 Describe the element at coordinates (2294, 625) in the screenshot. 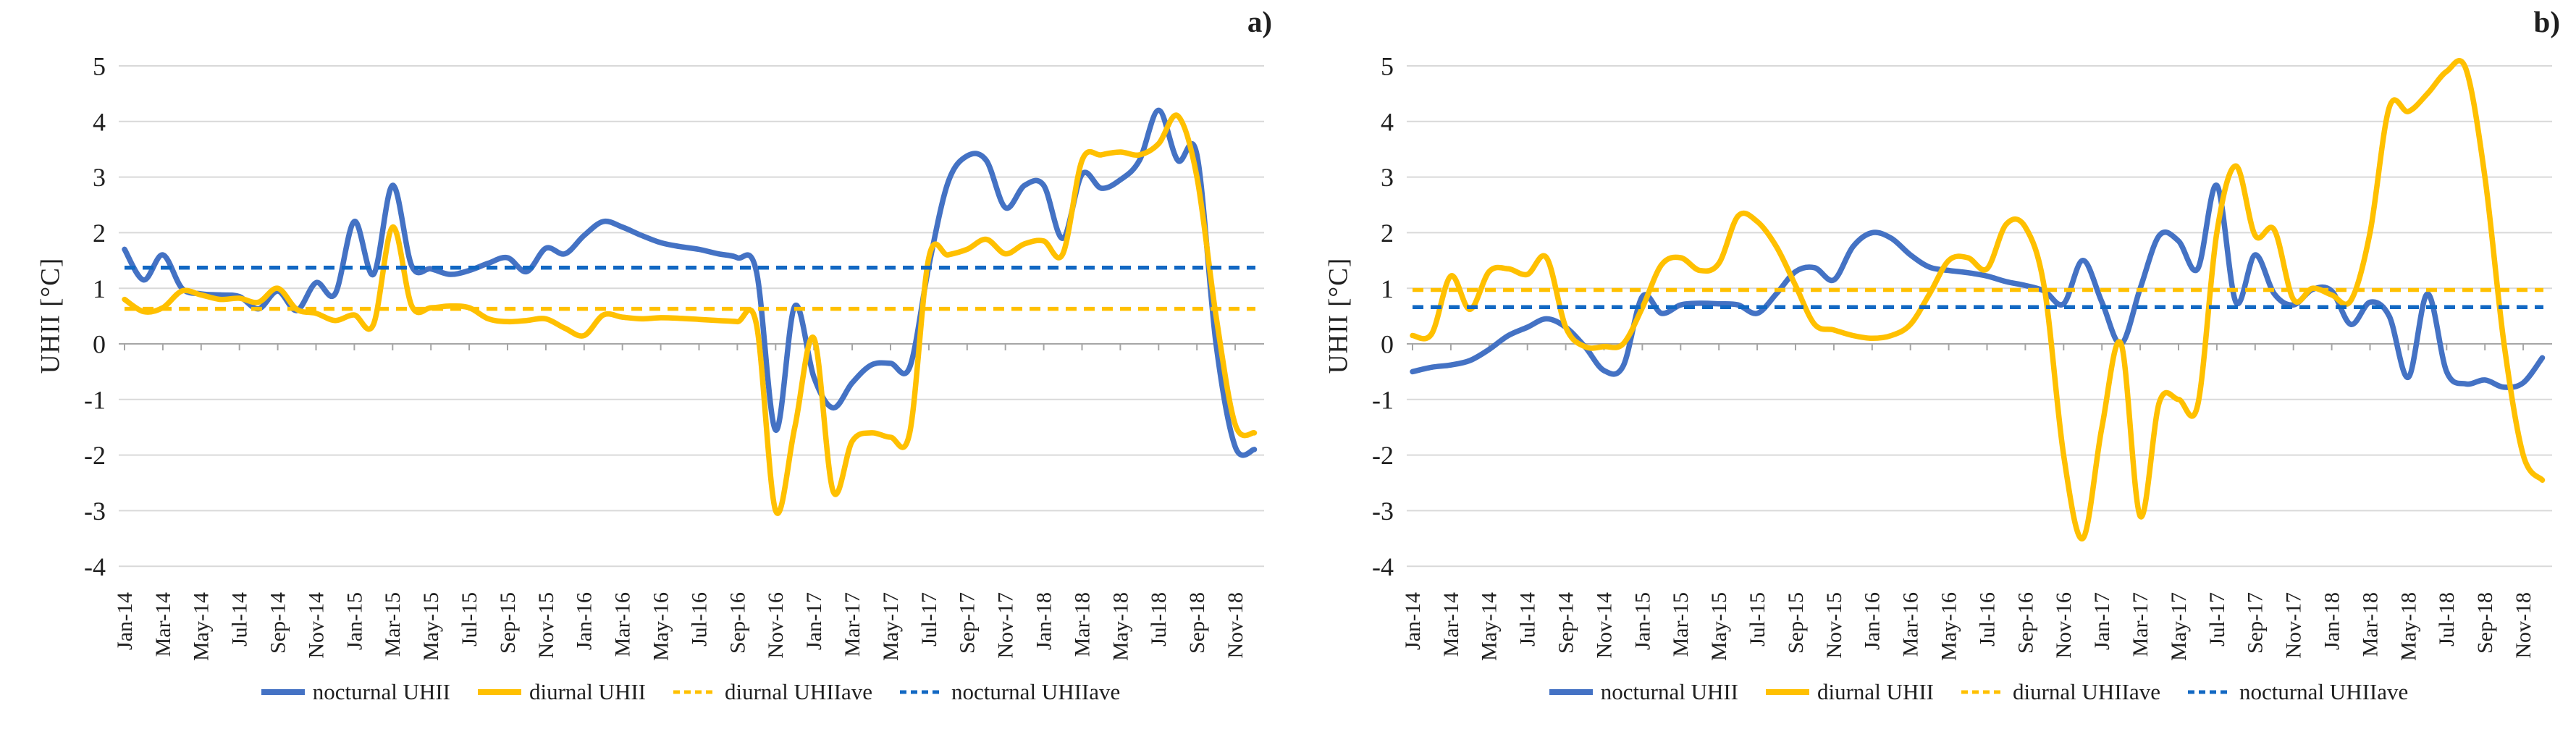

I see `x-axis-tick-label: Nov-17` at that location.